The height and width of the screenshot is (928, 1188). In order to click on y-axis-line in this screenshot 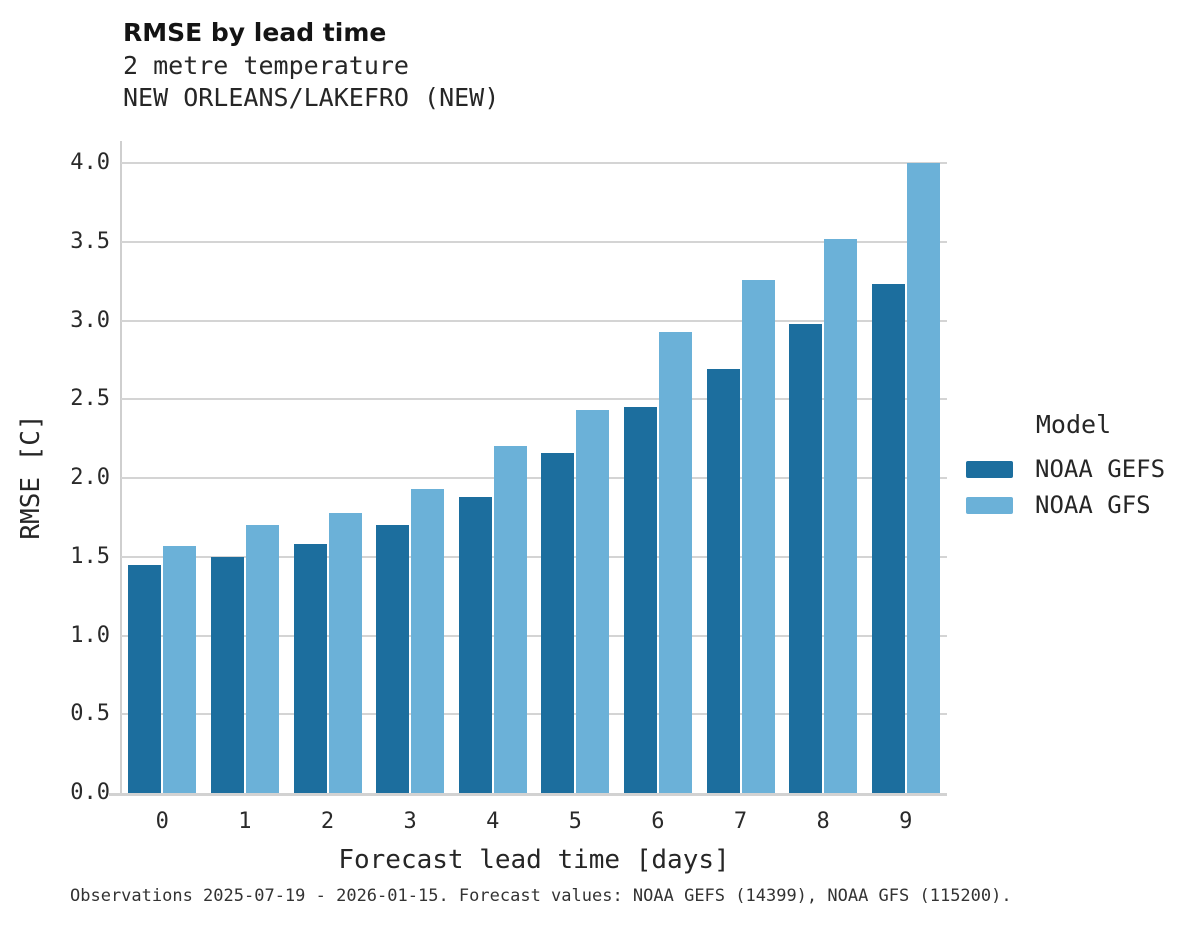, I will do `click(121, 468)`.